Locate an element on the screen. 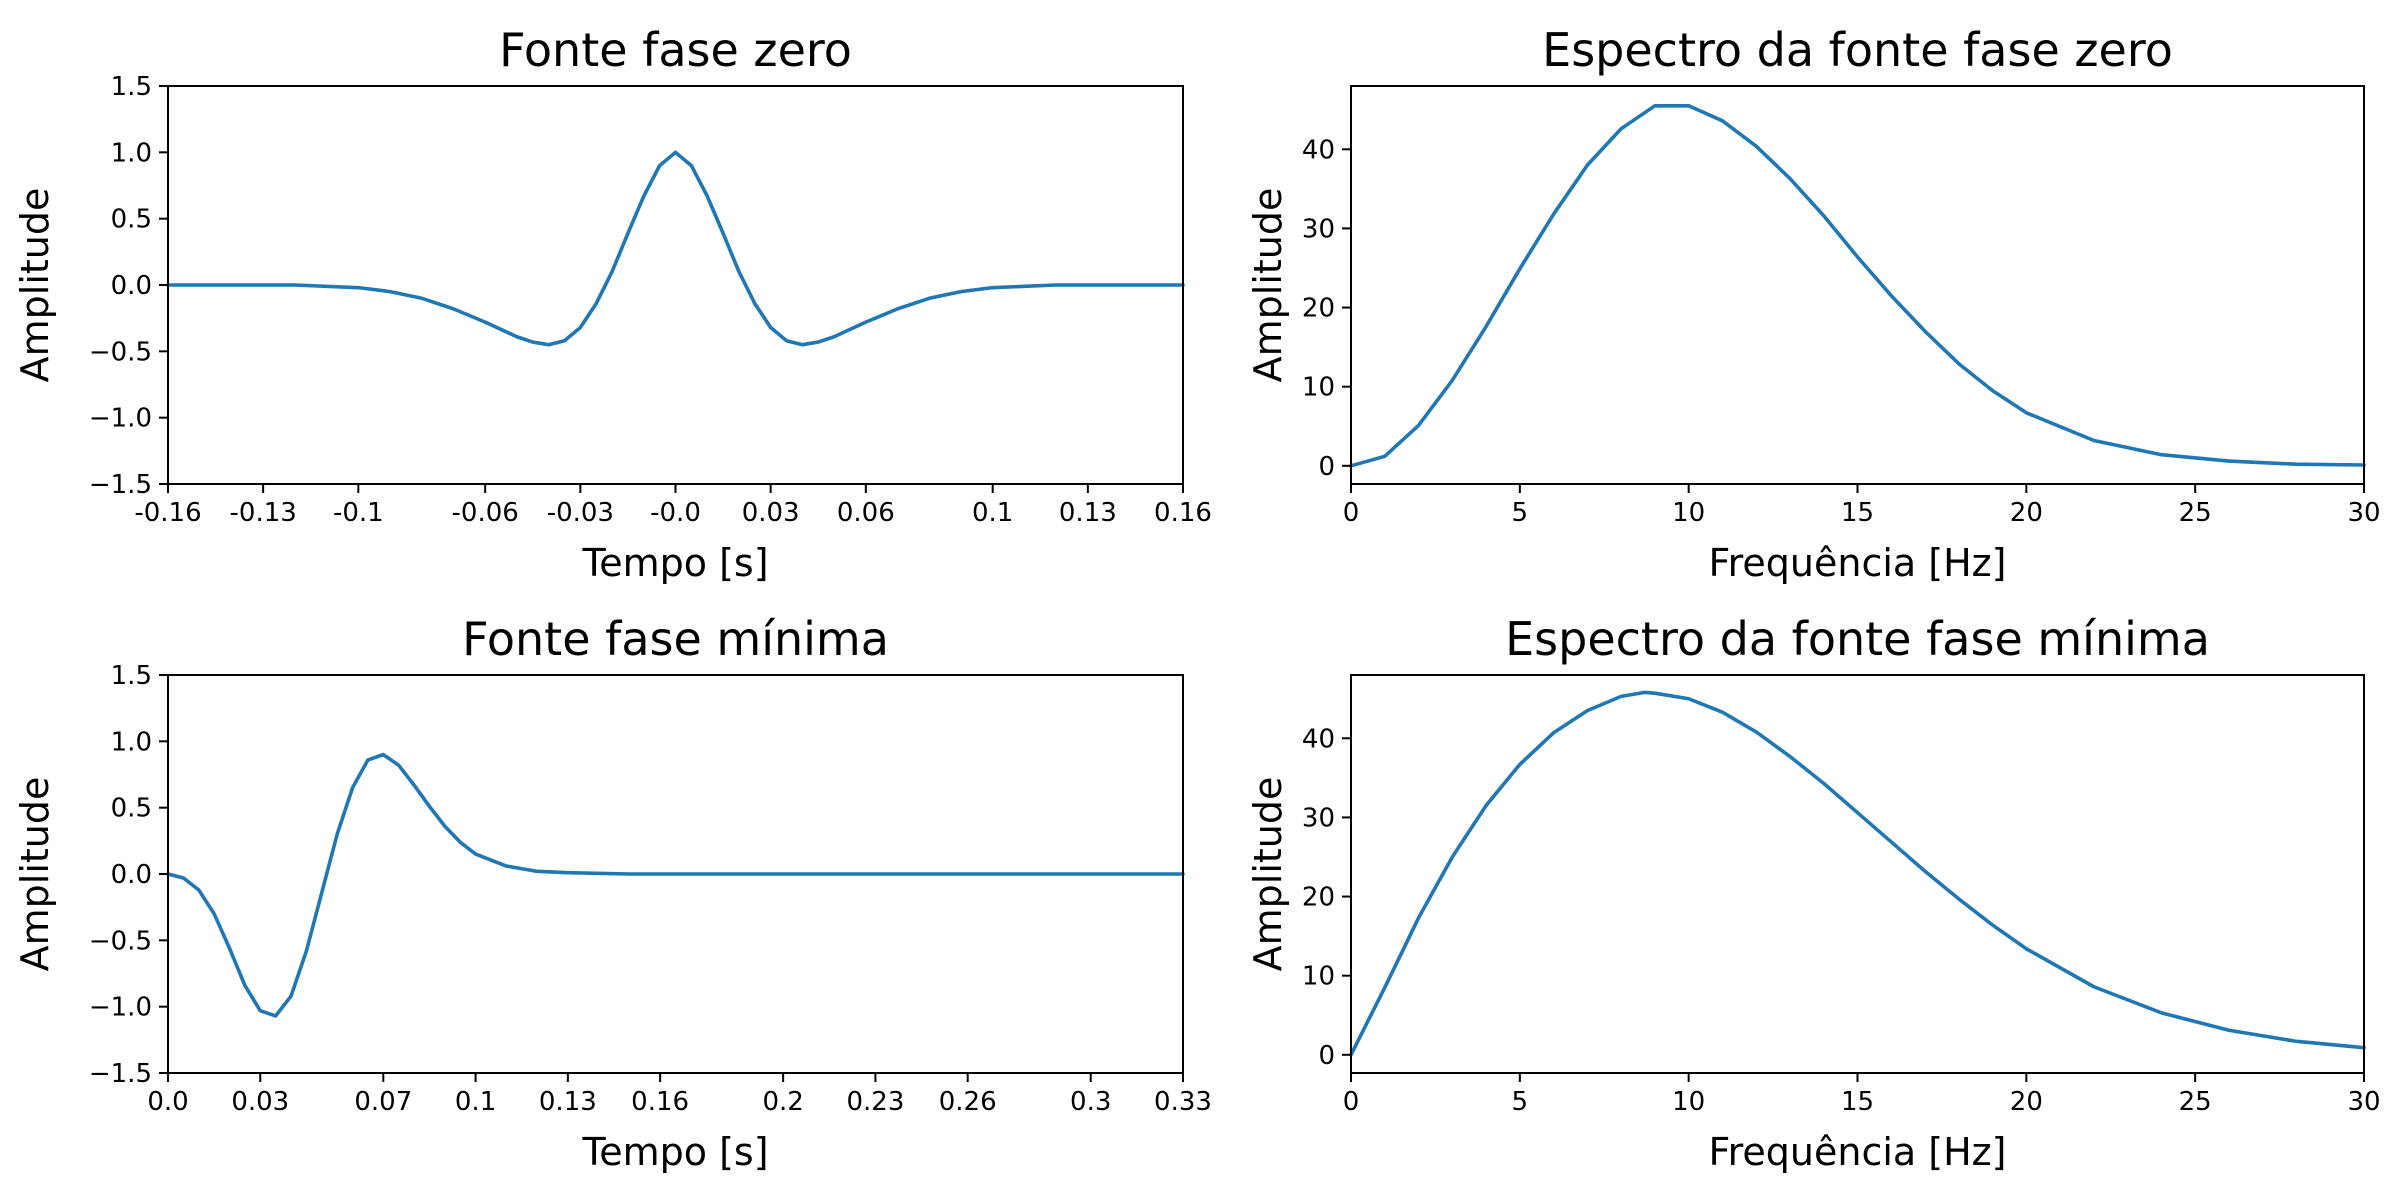 This screenshot has width=2400, height=1200. x-tick-label: 0.3 is located at coordinates (1090, 1102).